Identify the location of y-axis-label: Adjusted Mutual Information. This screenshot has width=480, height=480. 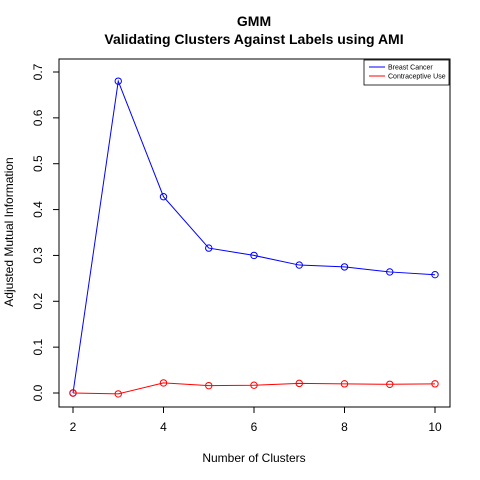
(9, 231).